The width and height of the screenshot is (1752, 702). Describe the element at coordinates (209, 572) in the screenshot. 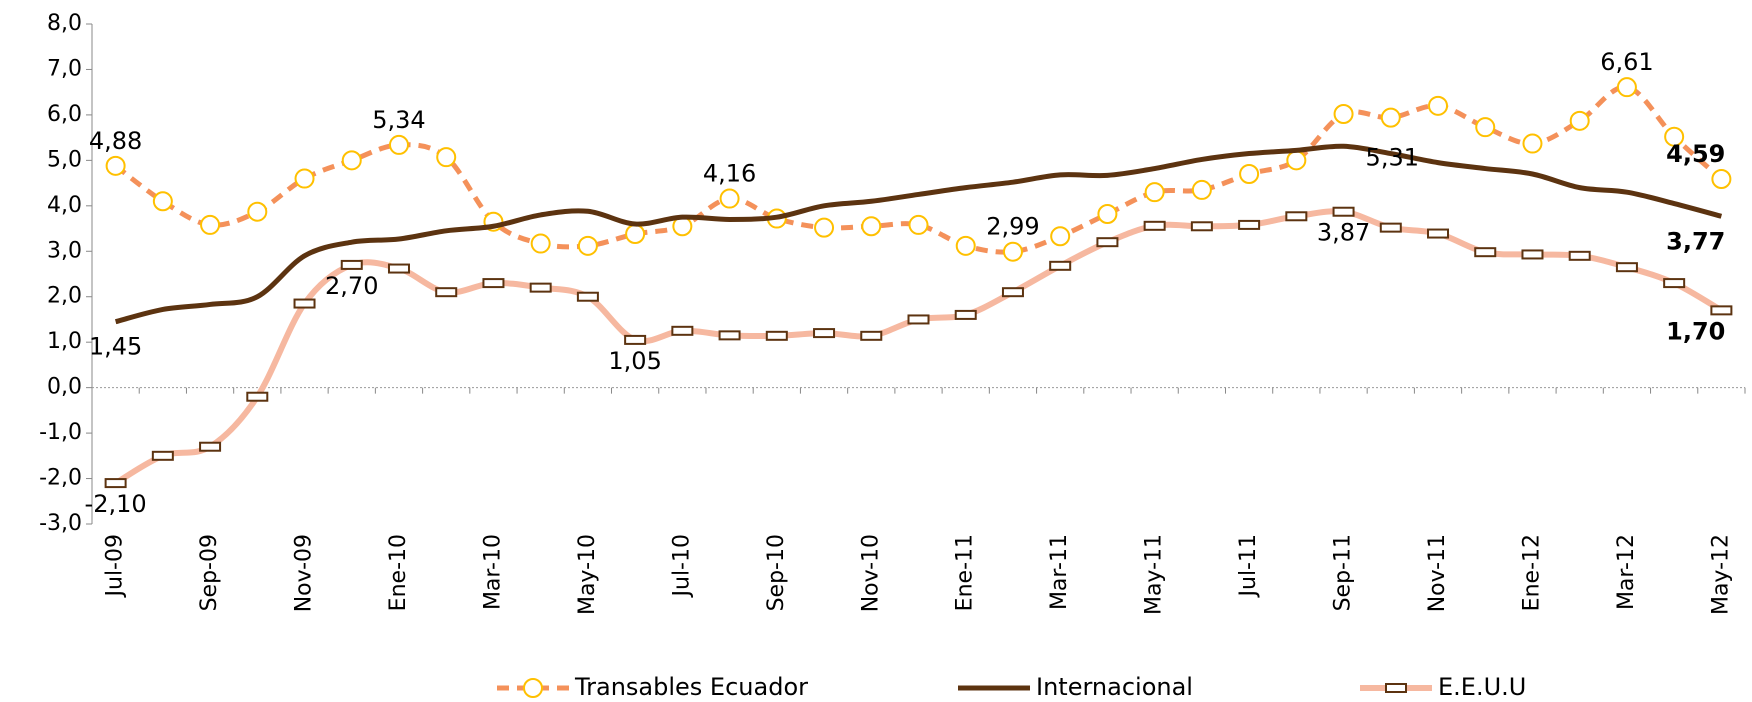

I see `x-tick-label: Sep-09` at that location.